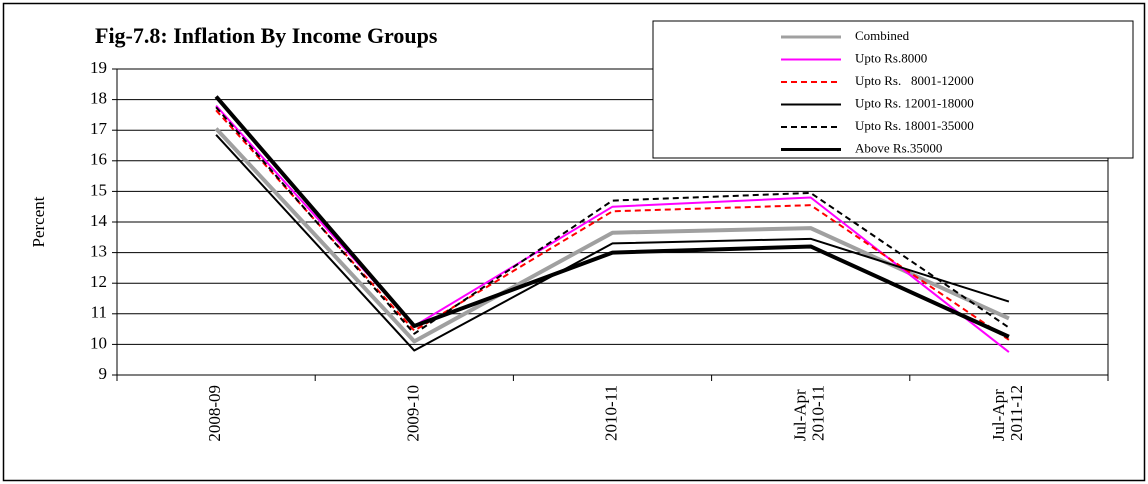 The image size is (1148, 484). I want to click on legend-label: Upto Rs. 8001-12000, so click(914, 80).